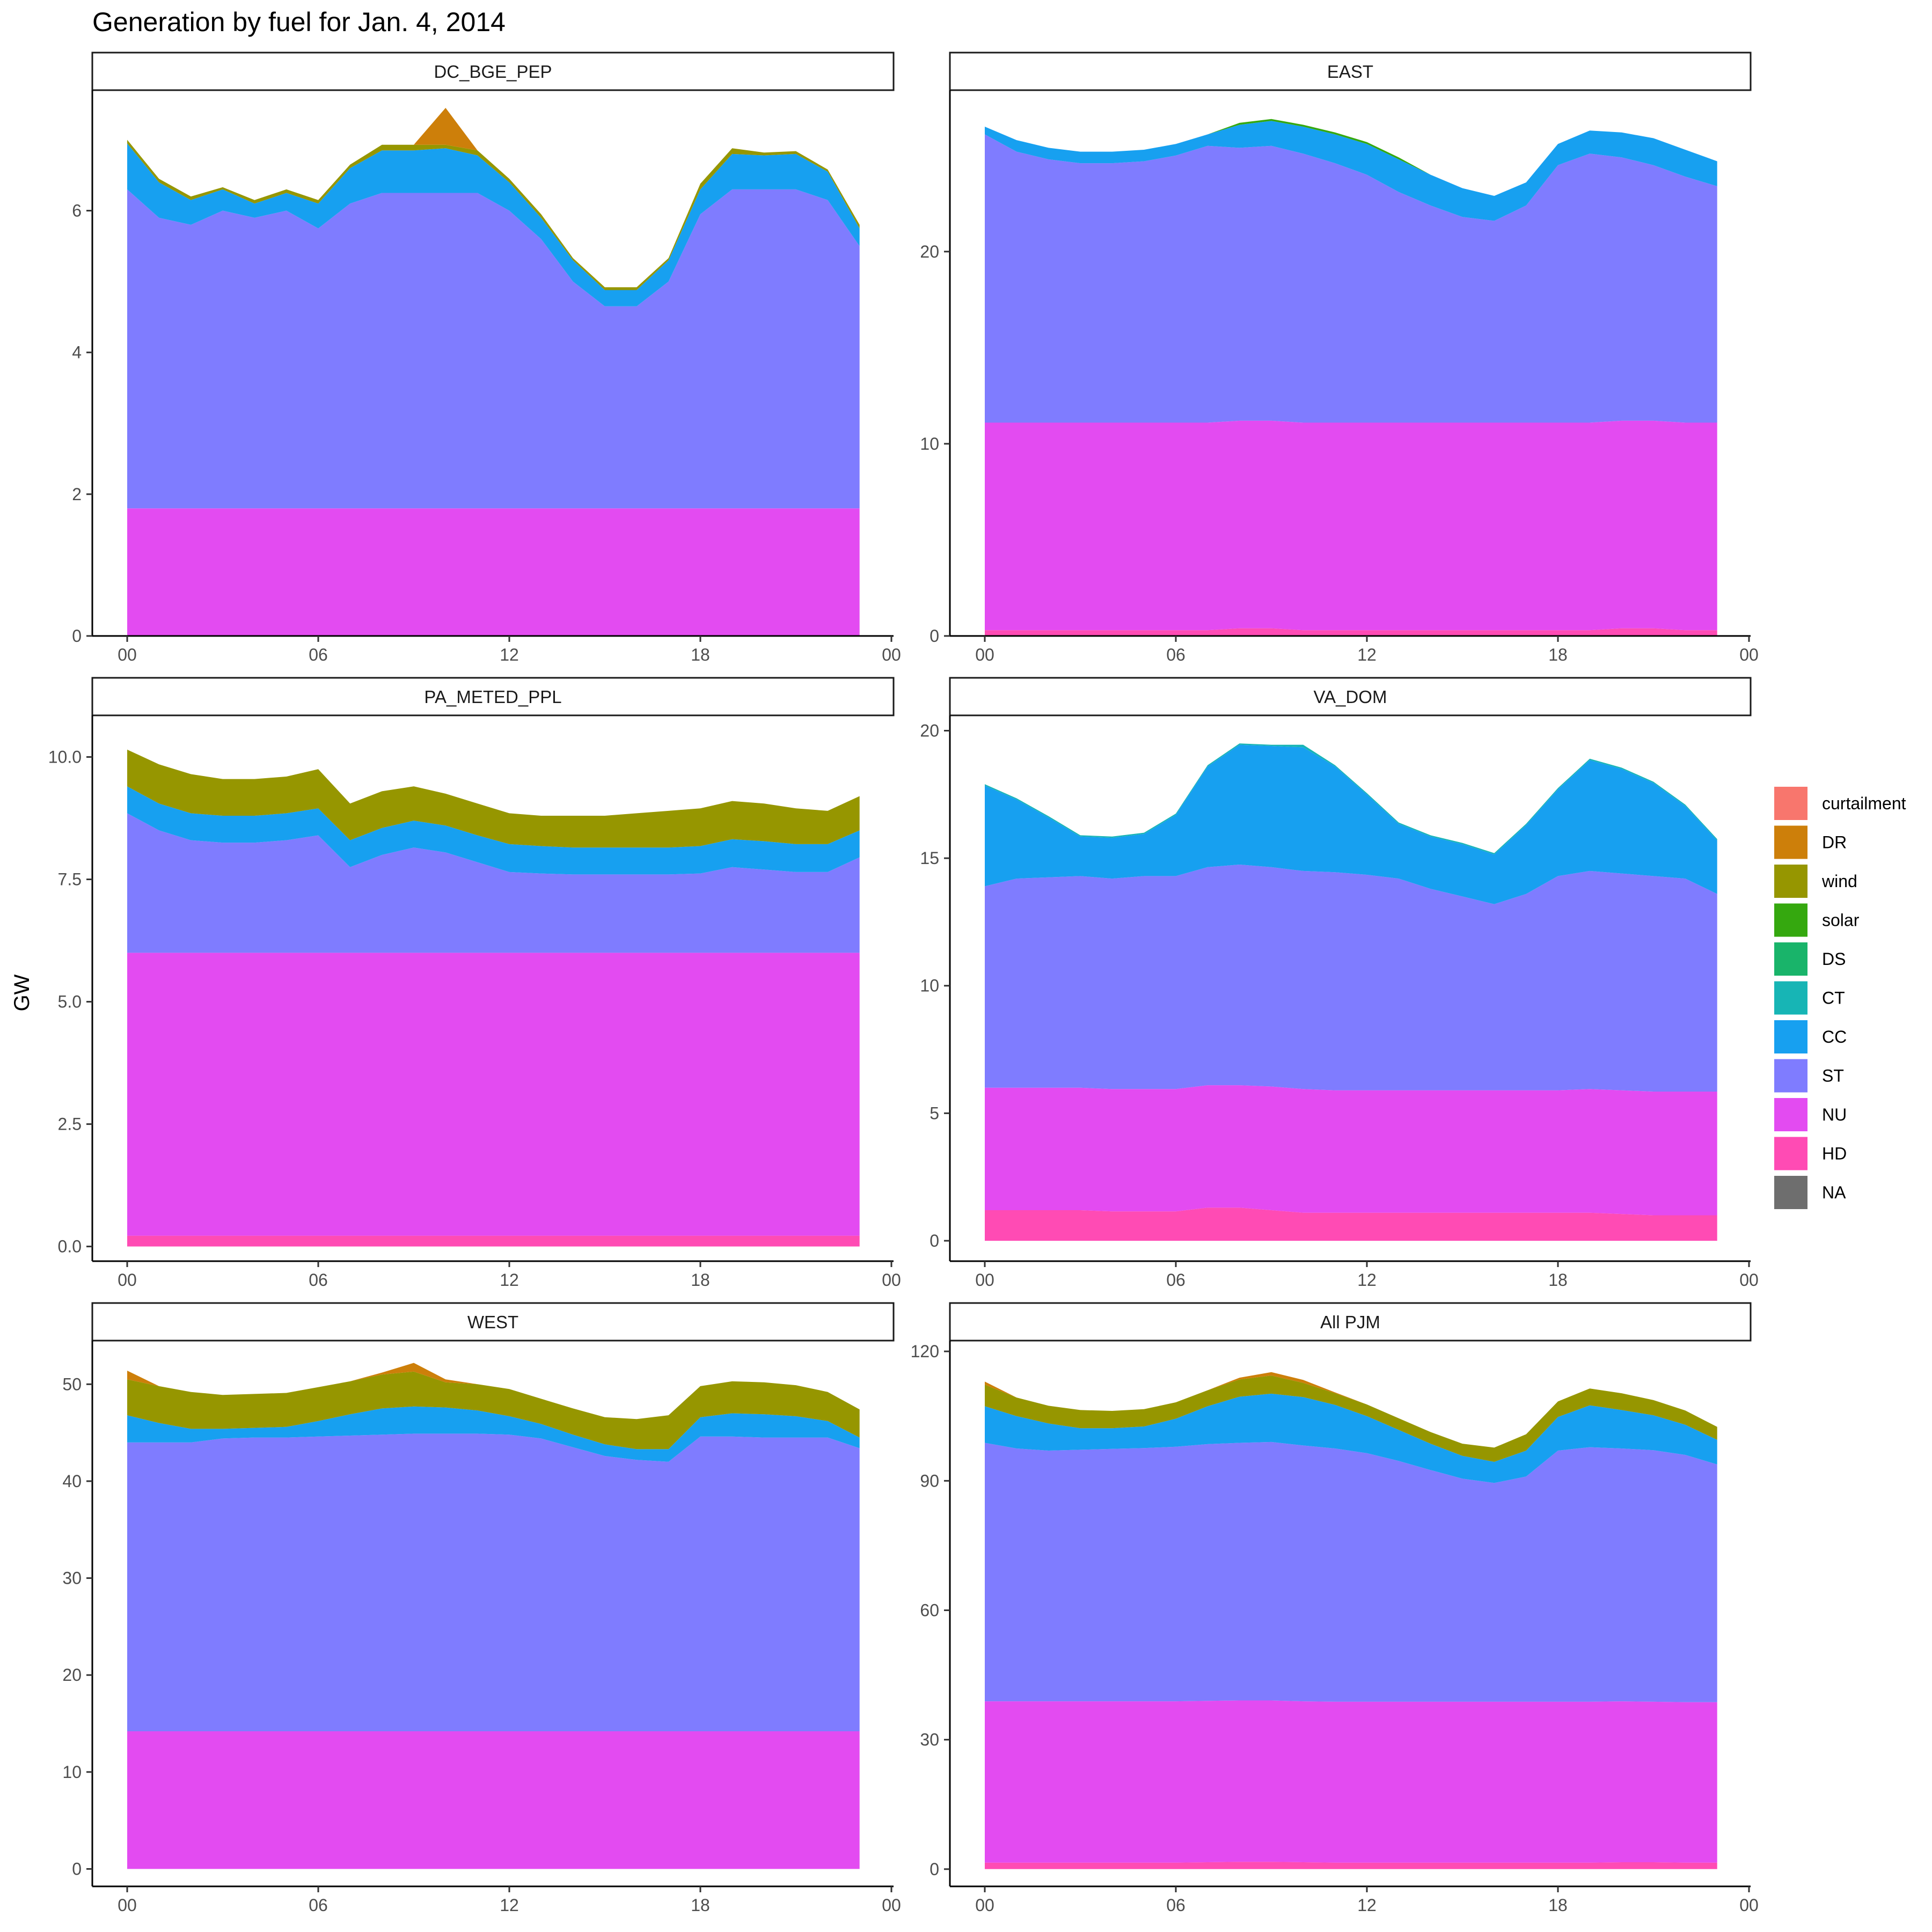 This screenshot has width=1932, height=1932. I want to click on chart-title: Generation by fuel for Jan. 4, 2014, so click(299, 22).